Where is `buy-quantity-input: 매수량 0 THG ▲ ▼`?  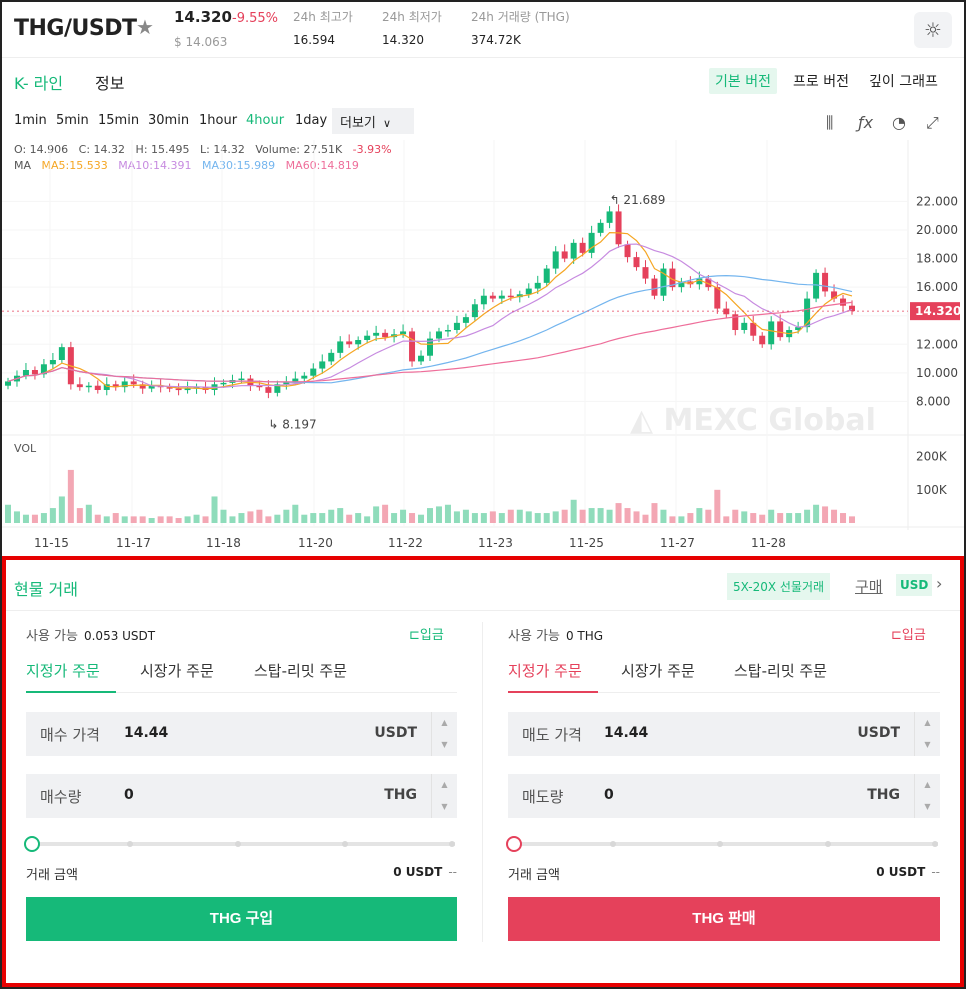
buy-quantity-input: 매수량 0 THG ▲ ▼ is located at coordinates (241, 796).